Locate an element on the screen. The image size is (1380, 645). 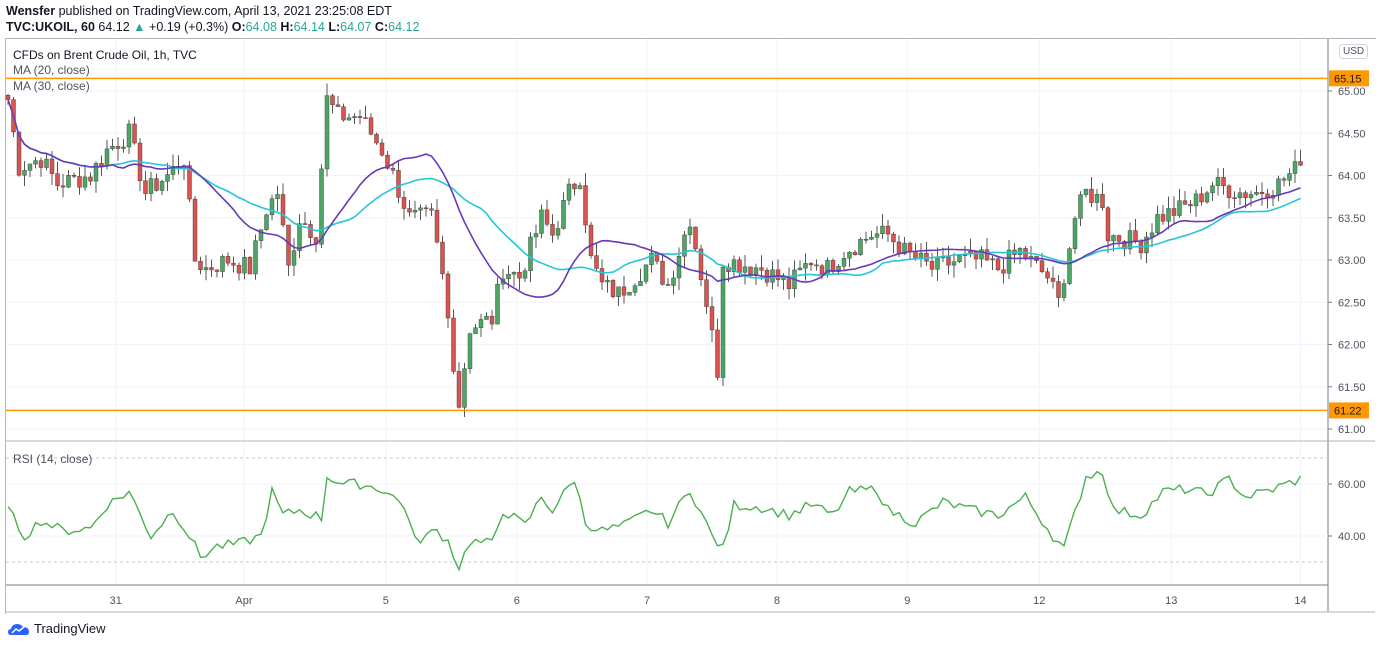
legend-ma30: MA (30, close) is located at coordinates (51, 86).